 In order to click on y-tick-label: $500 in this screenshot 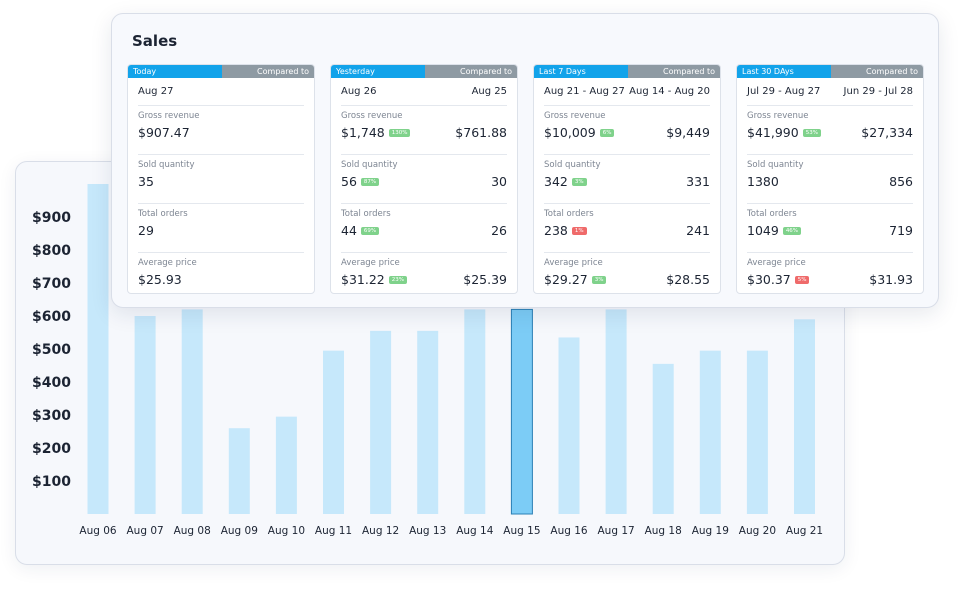, I will do `click(51, 350)`.